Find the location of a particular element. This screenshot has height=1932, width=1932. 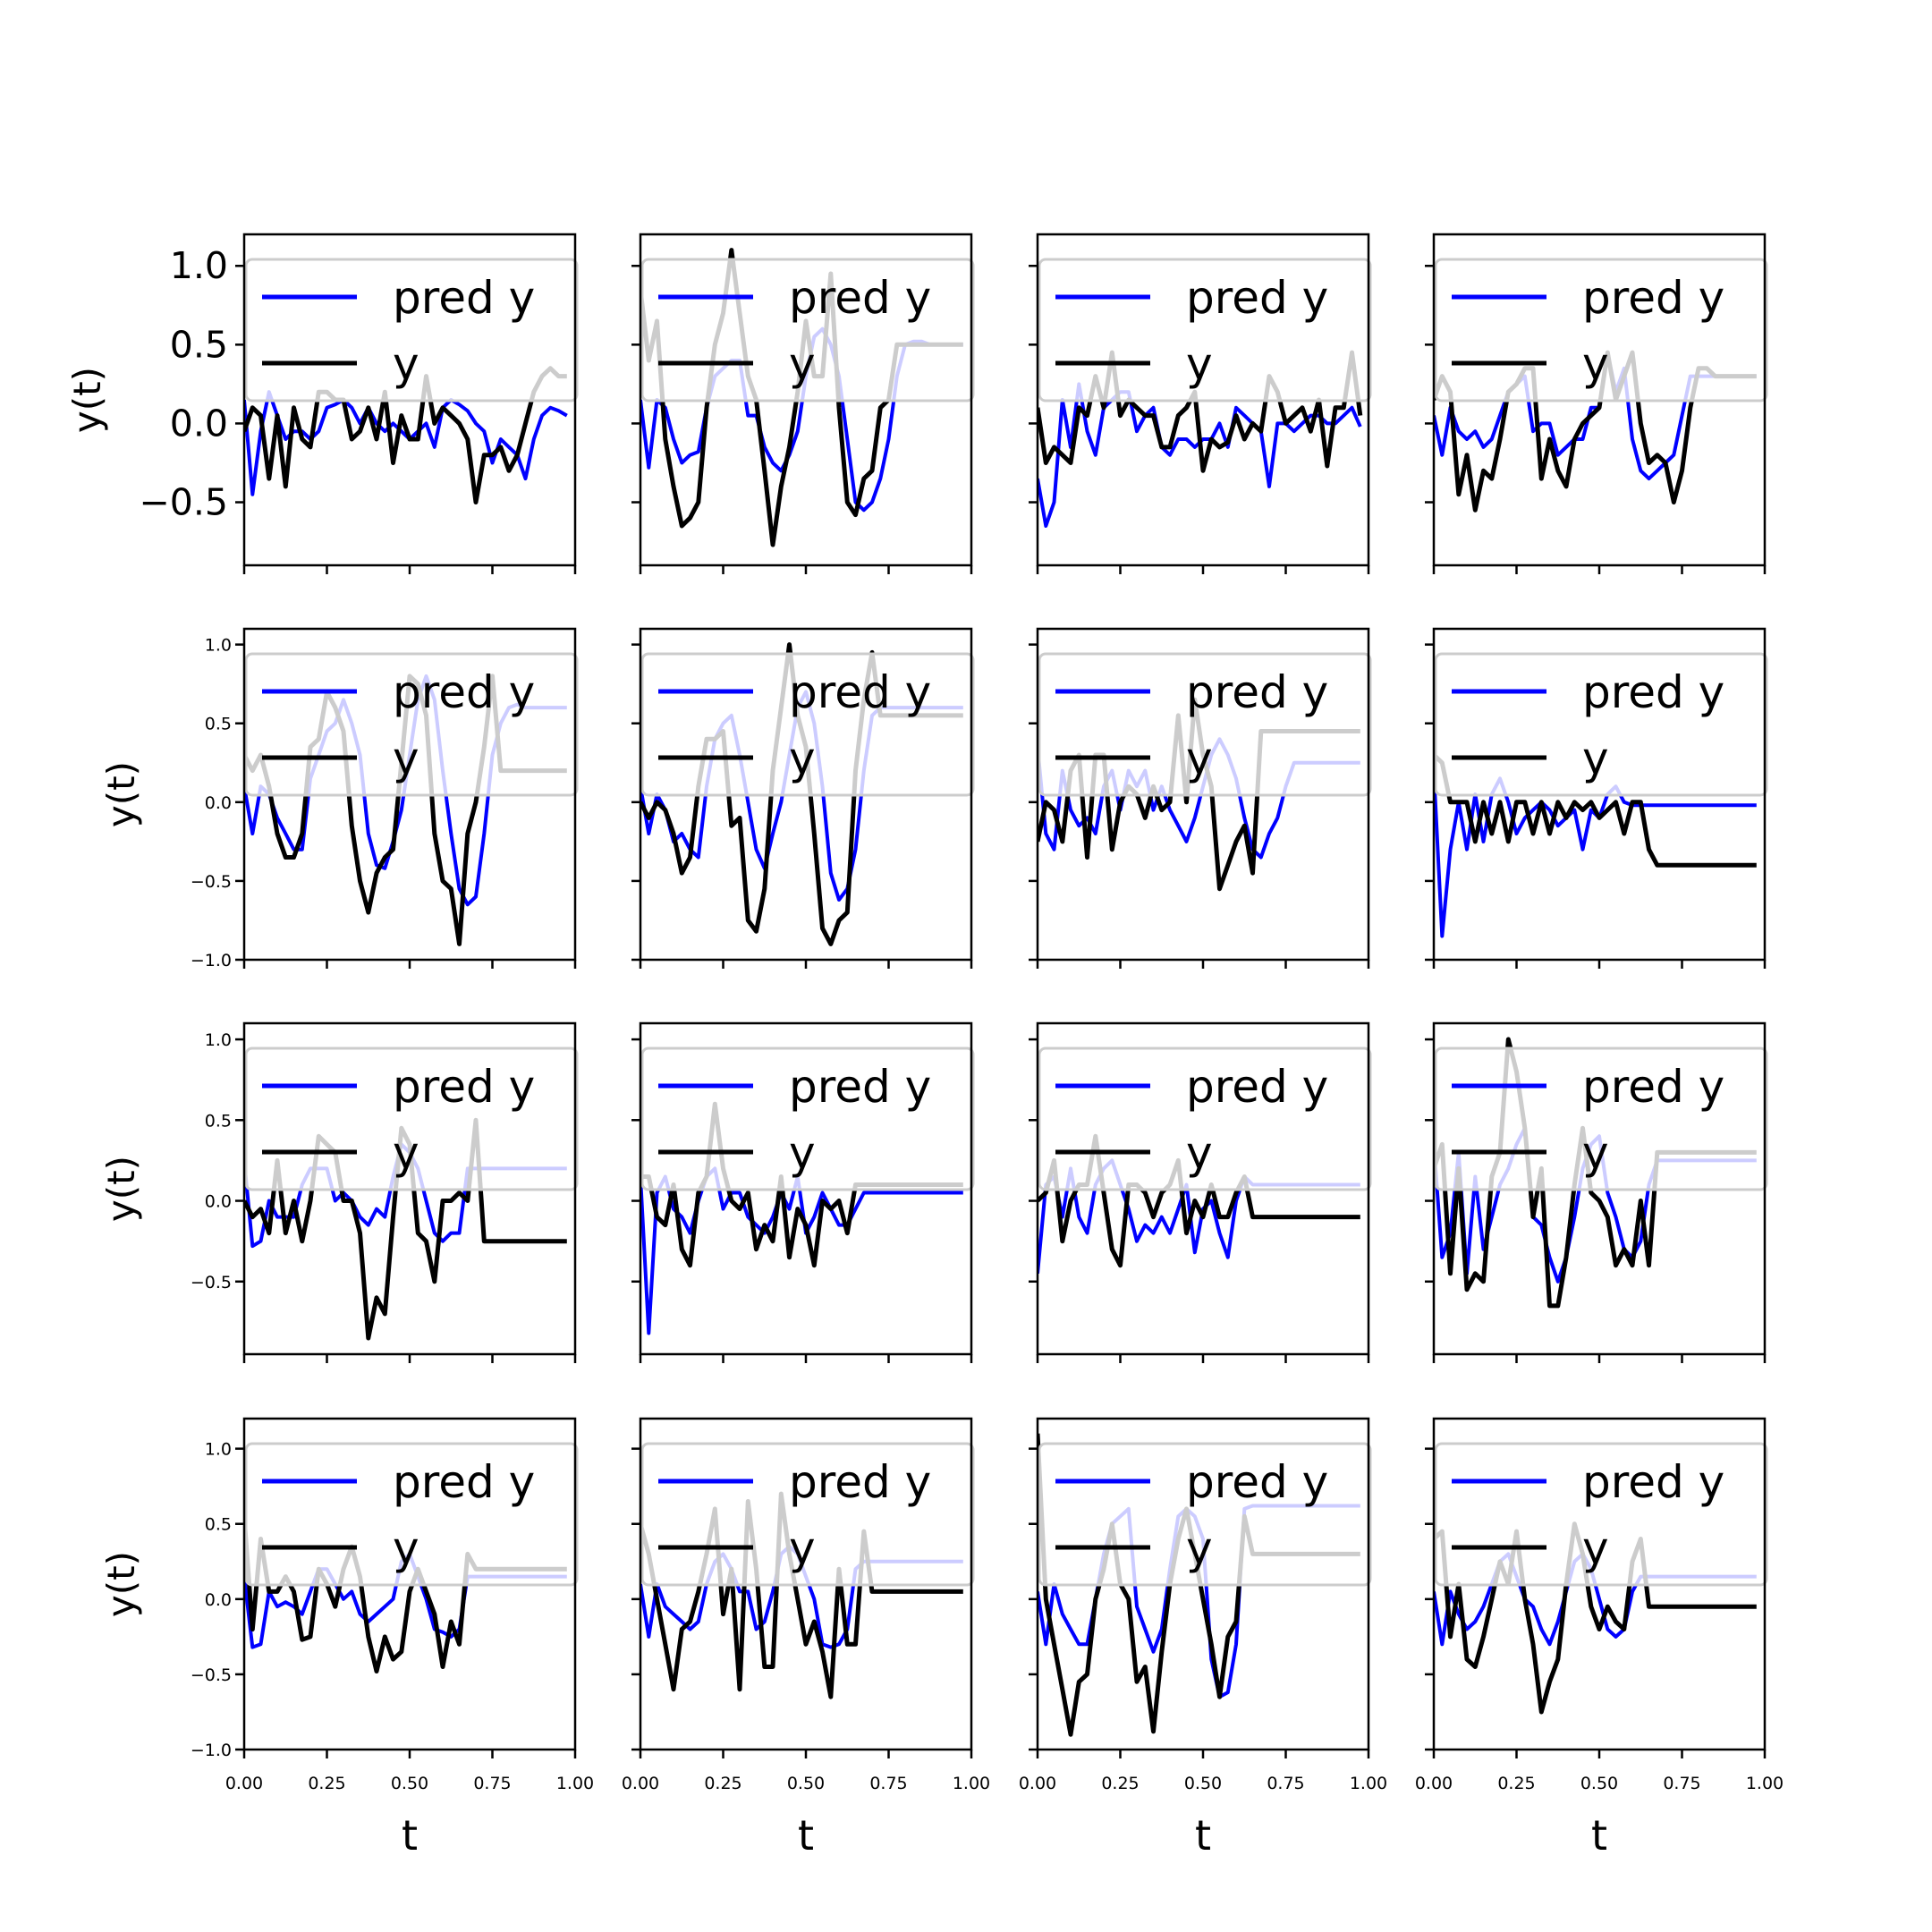

subplot-4-3: pred y y 0.00 0.25 0.50 0.75 1.00 t is located at coordinates (1203, 1638).